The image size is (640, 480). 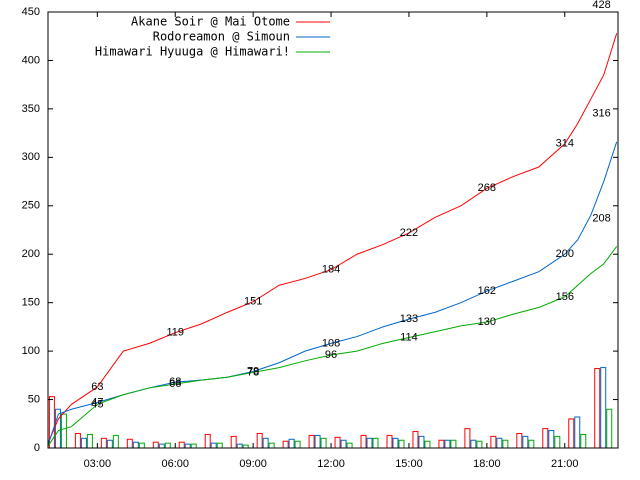 I want to click on data-label: 79, so click(x=253, y=371).